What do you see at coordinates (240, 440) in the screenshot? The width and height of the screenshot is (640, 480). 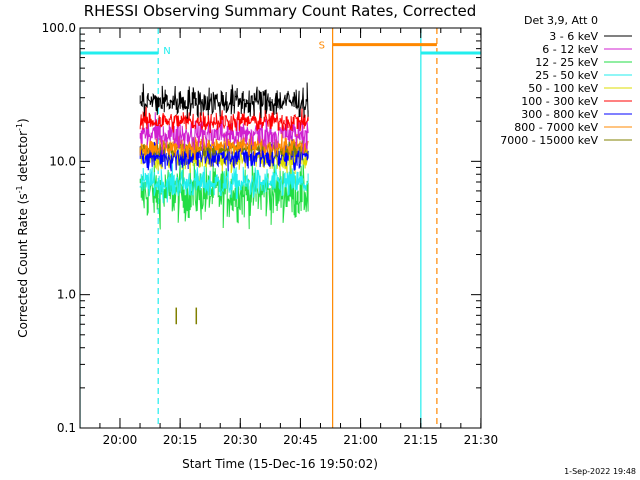 I see `x-tick-label: 20:30` at bounding box center [240, 440].